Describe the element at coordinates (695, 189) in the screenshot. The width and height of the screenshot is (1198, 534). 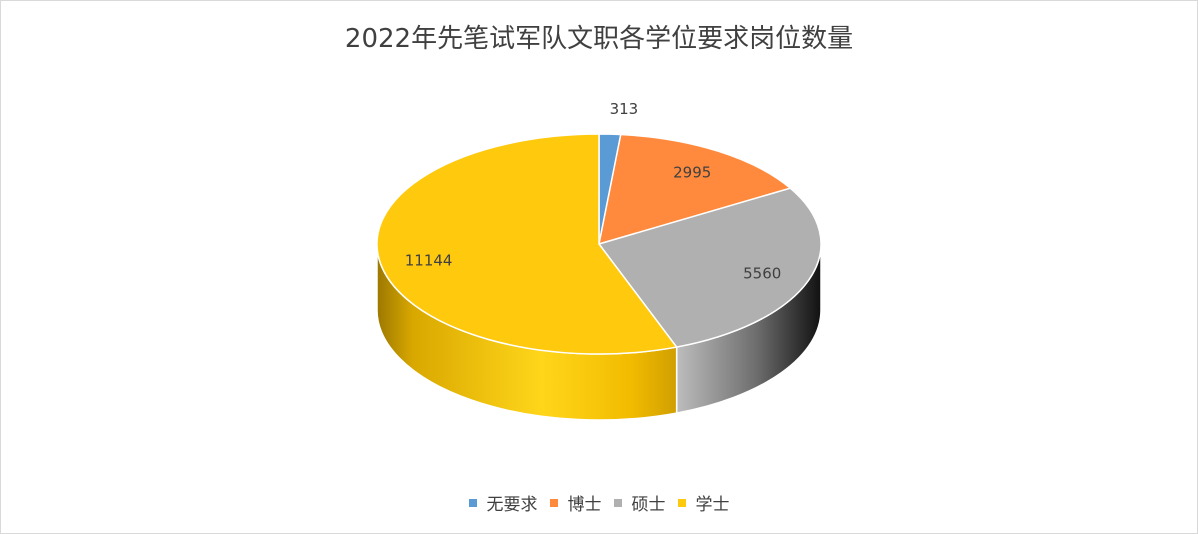
I see `slice-doctor-top` at that location.